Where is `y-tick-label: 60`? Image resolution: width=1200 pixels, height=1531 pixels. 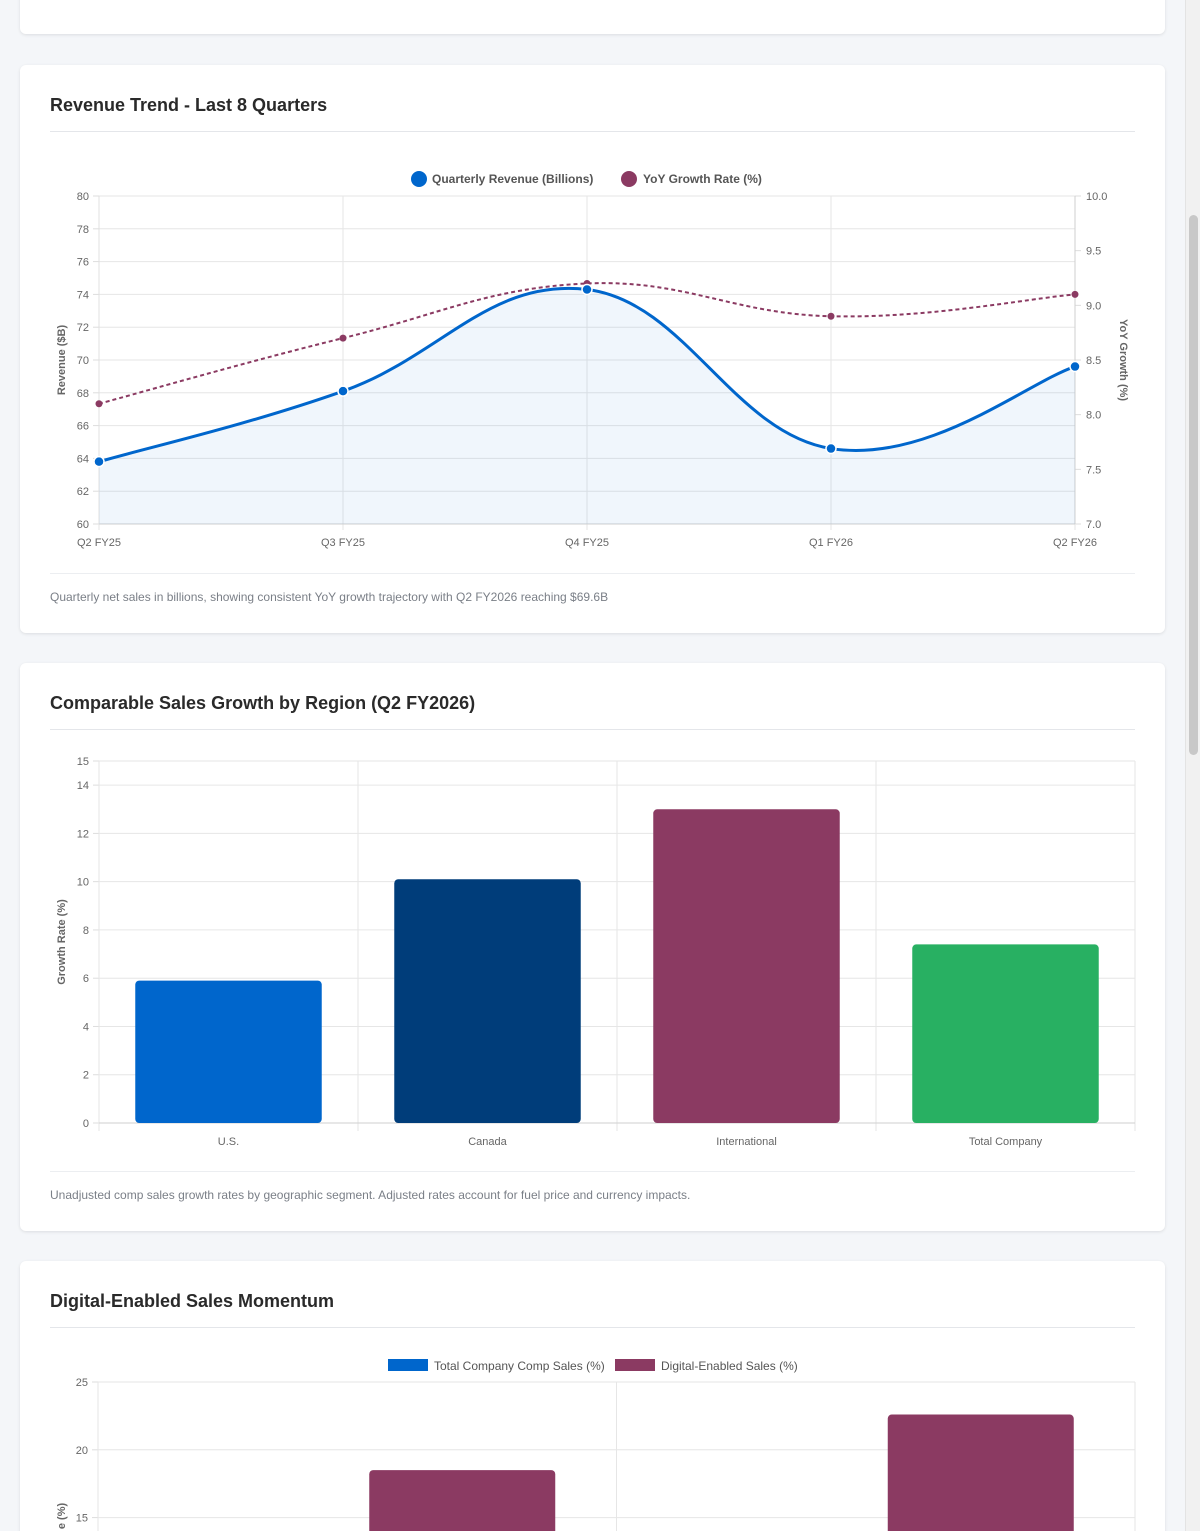 y-tick-label: 60 is located at coordinates (83, 525).